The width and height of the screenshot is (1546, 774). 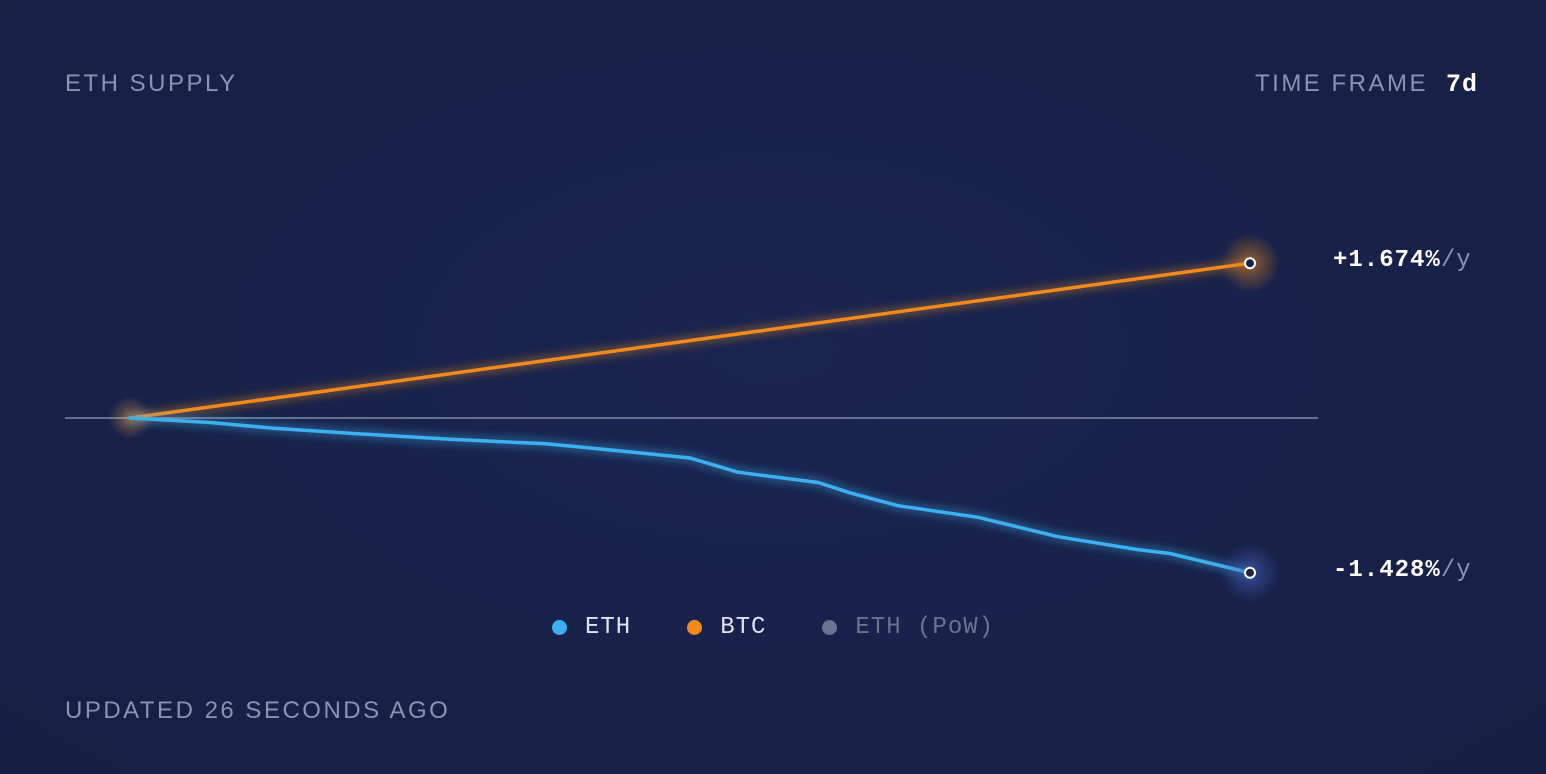 I want to click on legend-label-eth: ETH, so click(x=608, y=627).